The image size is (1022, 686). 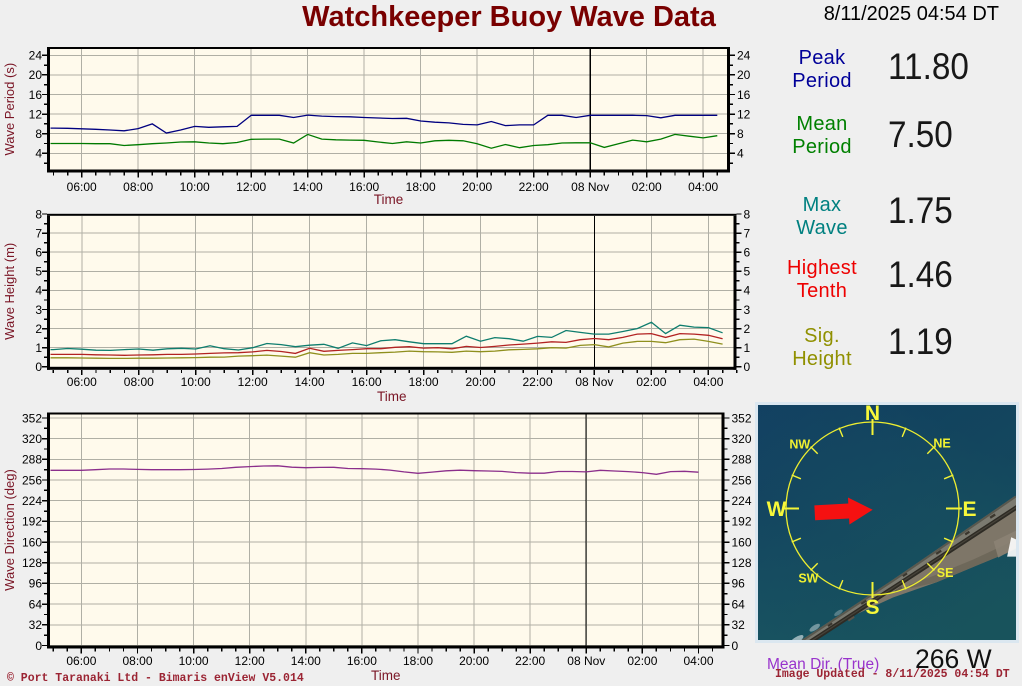 I want to click on svg-text: SW, so click(x=808, y=579).